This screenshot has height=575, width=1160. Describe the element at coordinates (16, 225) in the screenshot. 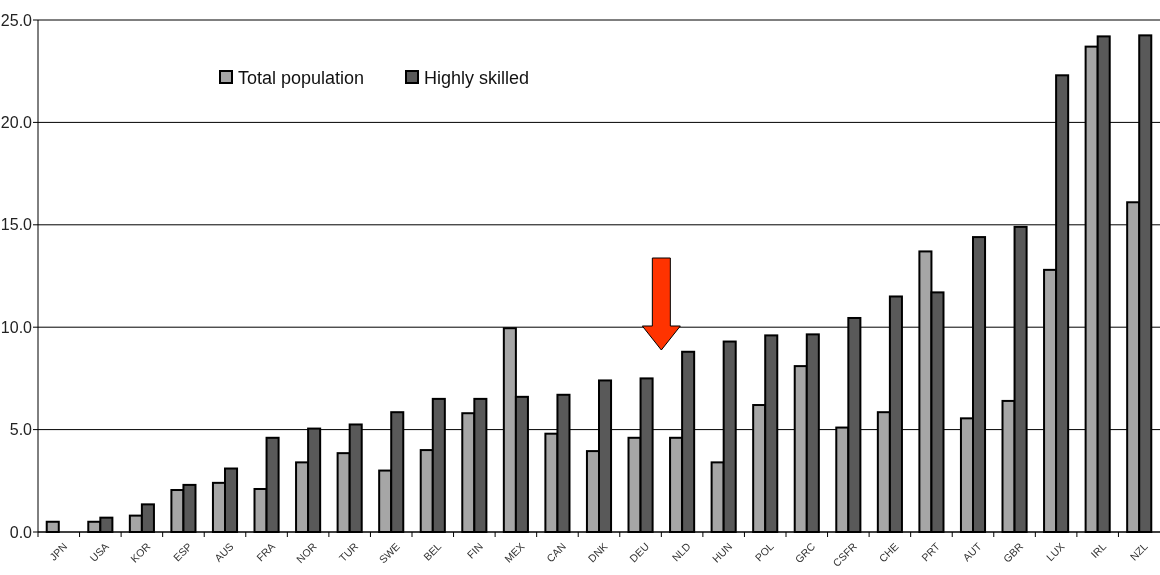

I see `y-tick-label: 15.0` at that location.